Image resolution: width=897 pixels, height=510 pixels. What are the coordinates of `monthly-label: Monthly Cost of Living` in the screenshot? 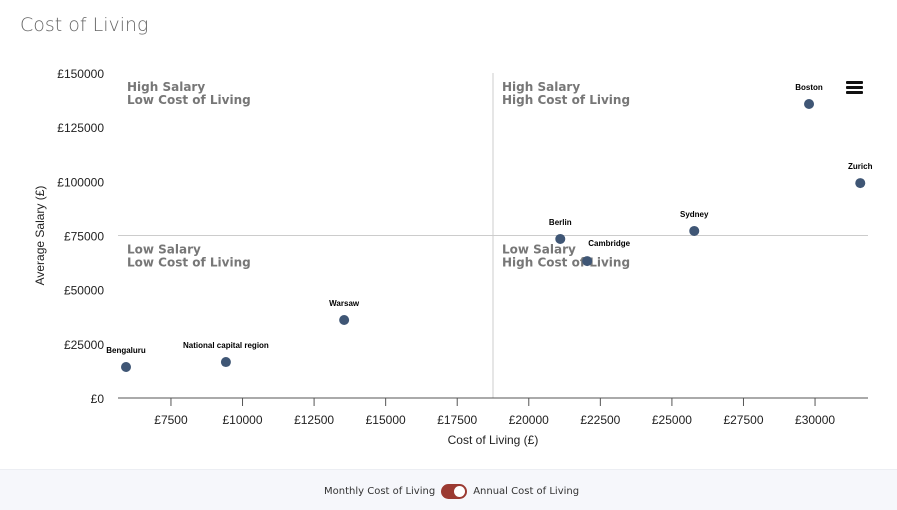 It's located at (380, 491).